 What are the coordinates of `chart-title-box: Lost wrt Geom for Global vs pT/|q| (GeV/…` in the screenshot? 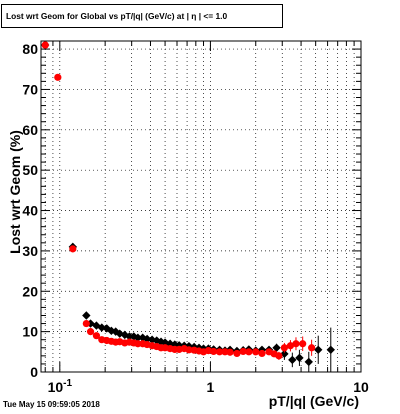 It's located at (142, 16).